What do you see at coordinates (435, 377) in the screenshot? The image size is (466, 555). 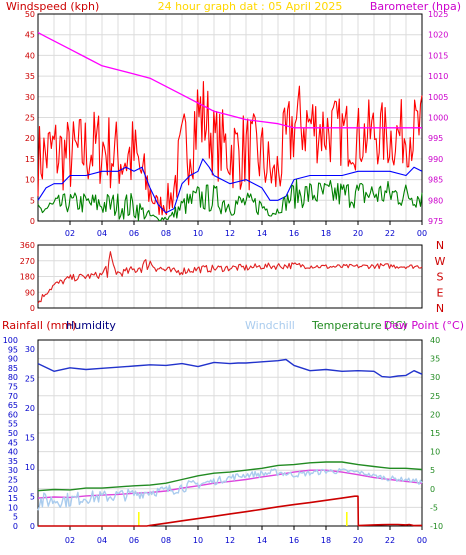 I see `temperature-tick-label: 30` at bounding box center [435, 377].